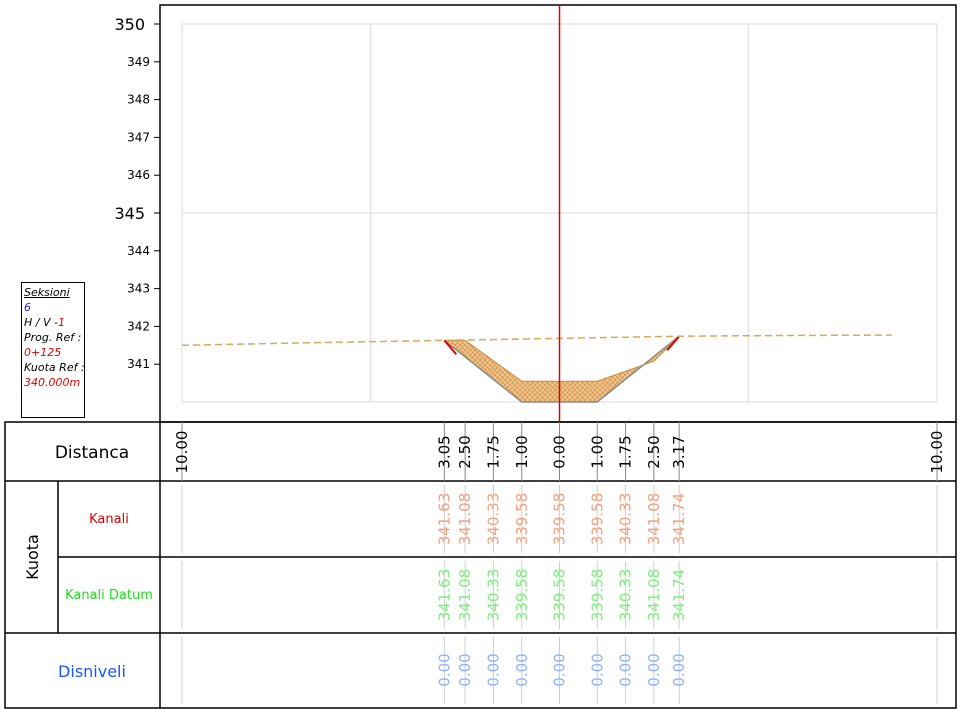 This screenshot has height=714, width=961. Describe the element at coordinates (27, 307) in the screenshot. I see `info-section-number: 6` at that location.